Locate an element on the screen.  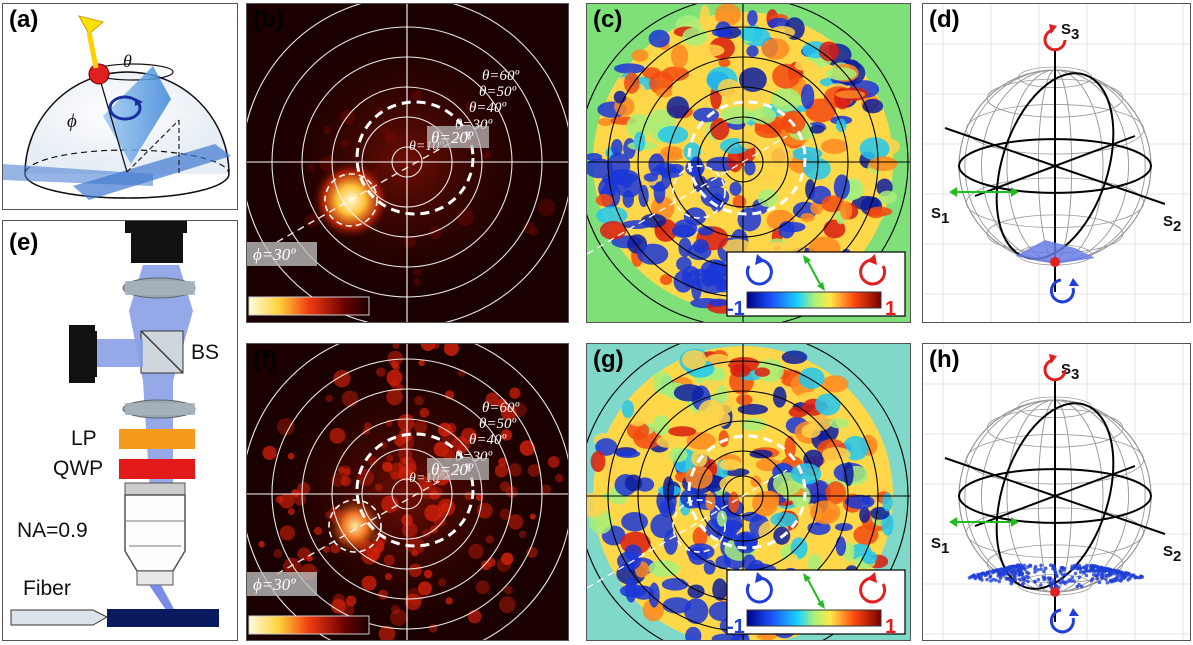
colorbar is located at coordinates (814, 618).